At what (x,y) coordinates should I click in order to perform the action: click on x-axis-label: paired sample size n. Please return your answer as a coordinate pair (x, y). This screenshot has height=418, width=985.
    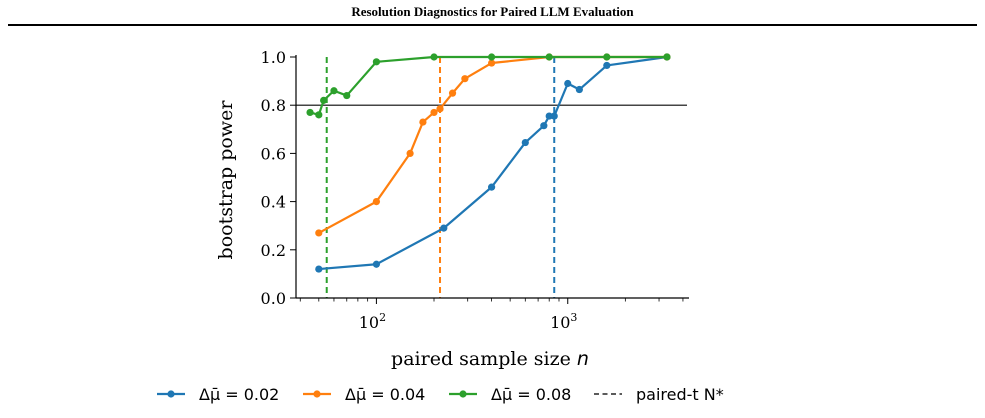
    Looking at the image, I should click on (490, 359).